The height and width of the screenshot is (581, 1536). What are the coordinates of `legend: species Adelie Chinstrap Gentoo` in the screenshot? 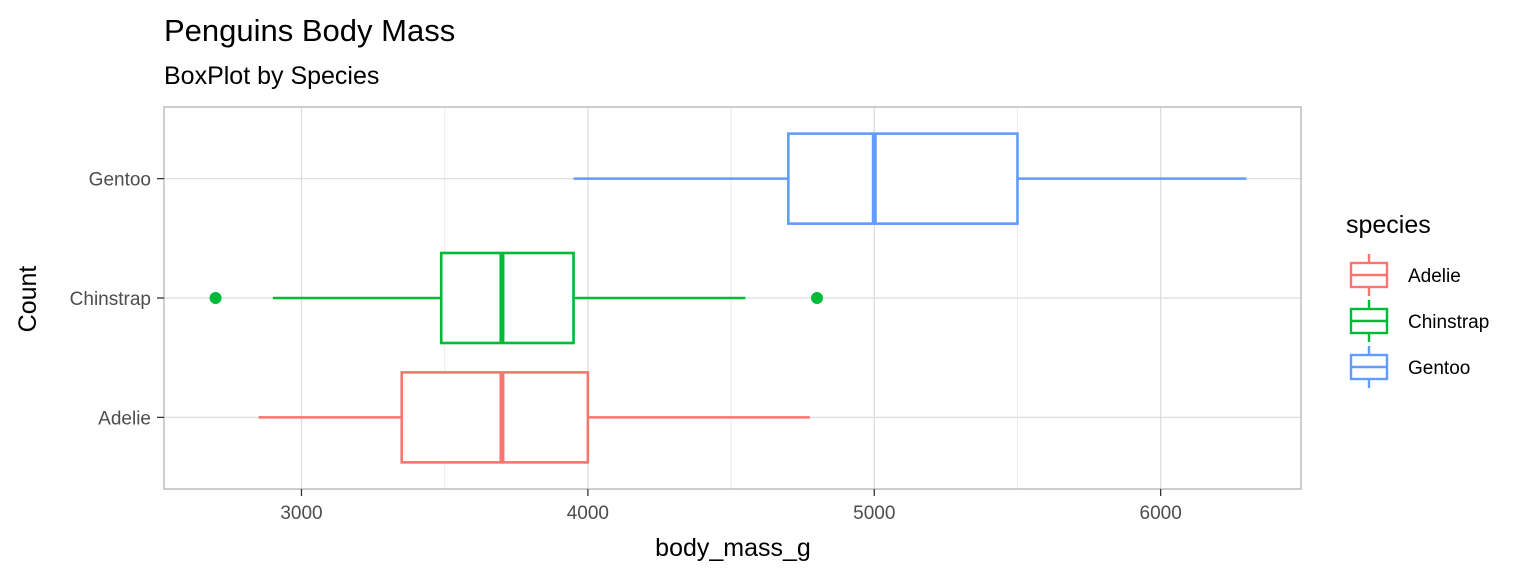 It's located at (1417, 299).